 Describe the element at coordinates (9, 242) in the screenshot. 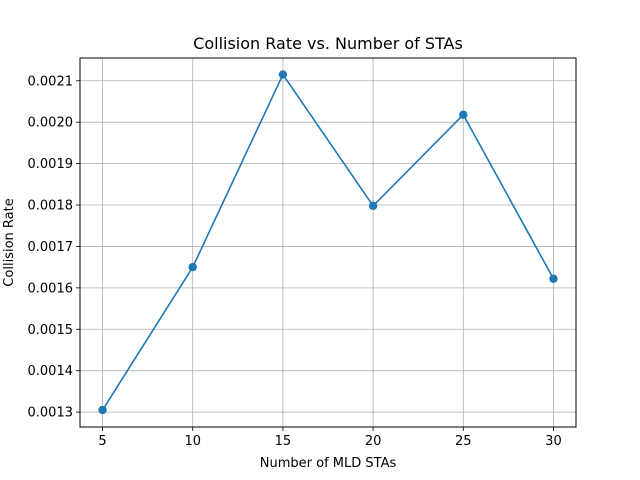

I see `y-axis-label: Collision Rate` at that location.